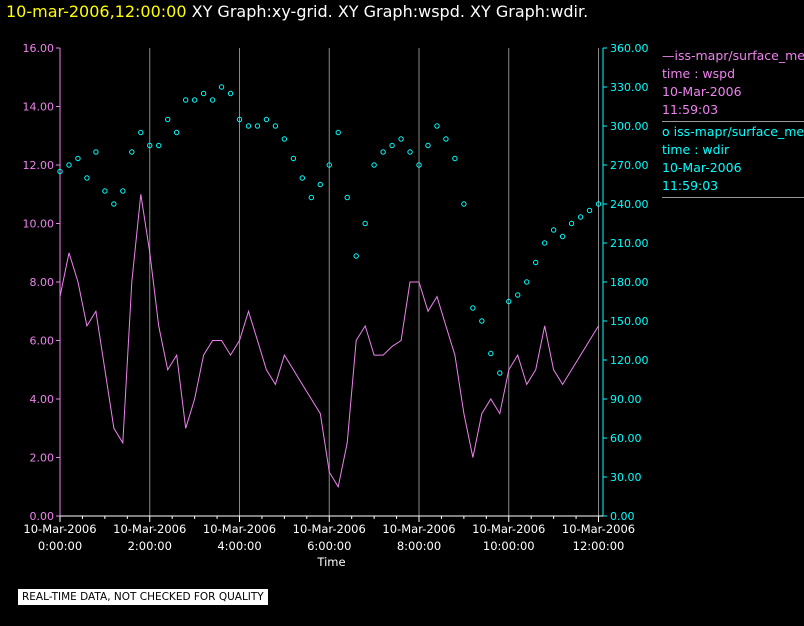 Image resolution: width=804 pixels, height=626 pixels. I want to click on y-tick-label-right: 30.00, so click(626, 477).